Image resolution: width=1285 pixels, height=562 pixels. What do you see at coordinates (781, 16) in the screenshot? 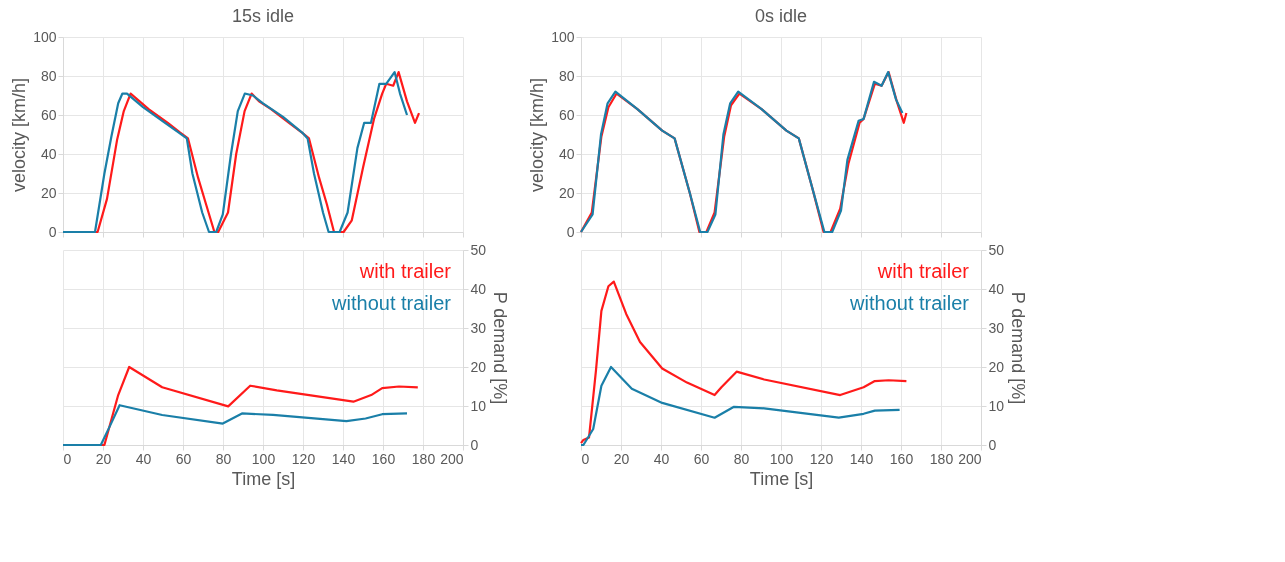
I see `chart-title: 0s idle` at bounding box center [781, 16].